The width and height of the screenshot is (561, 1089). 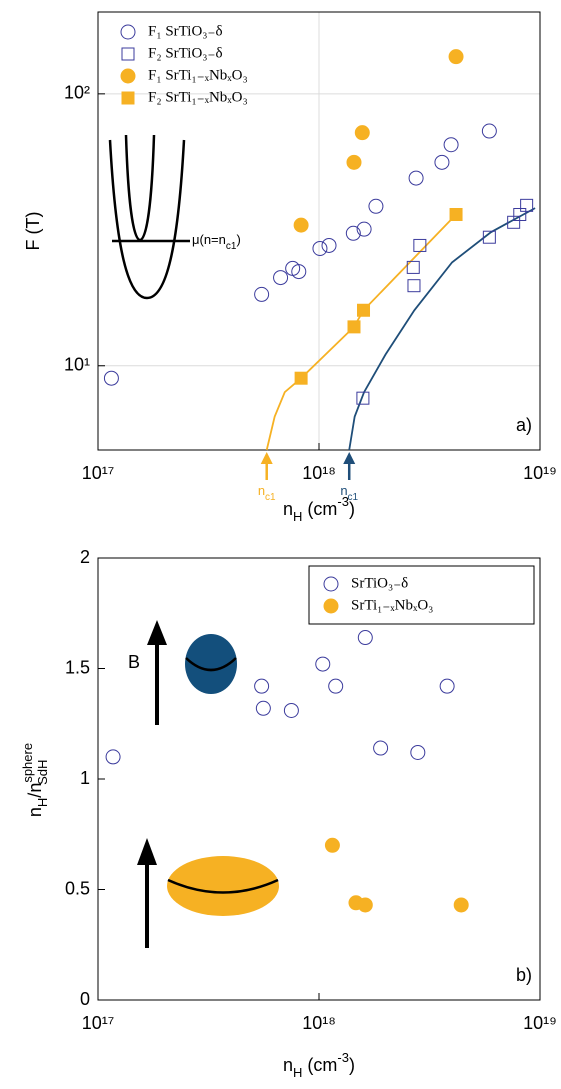 What do you see at coordinates (392, 605) in the screenshot?
I see `legend-label: SrTi₁₋ₓNbₓO₃` at bounding box center [392, 605].